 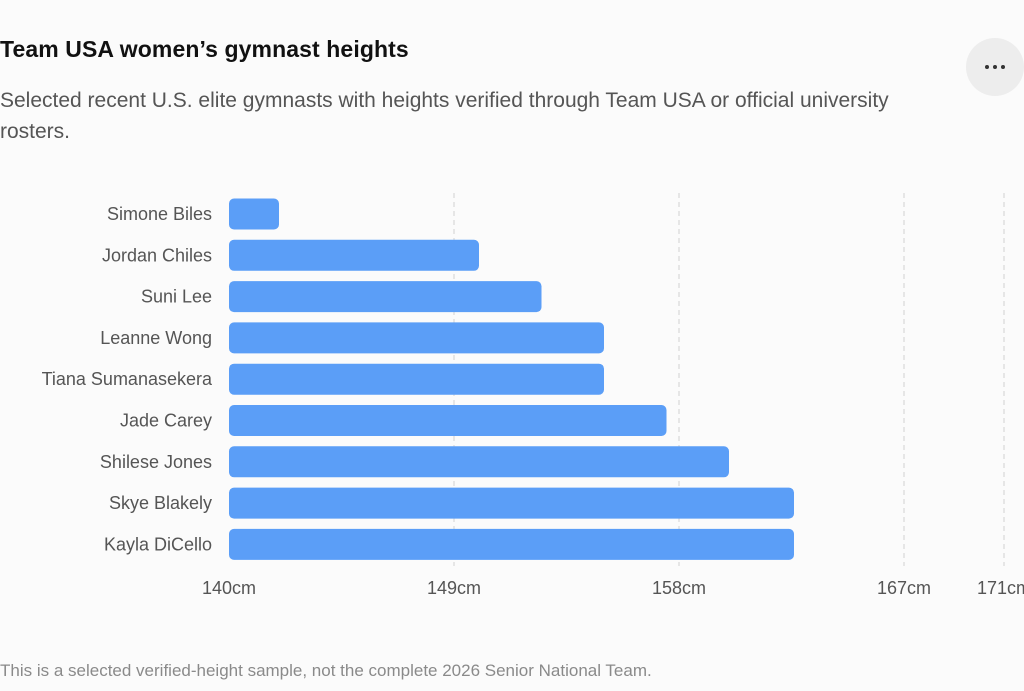 What do you see at coordinates (156, 338) in the screenshot?
I see `category-label: Leanne Wong` at bounding box center [156, 338].